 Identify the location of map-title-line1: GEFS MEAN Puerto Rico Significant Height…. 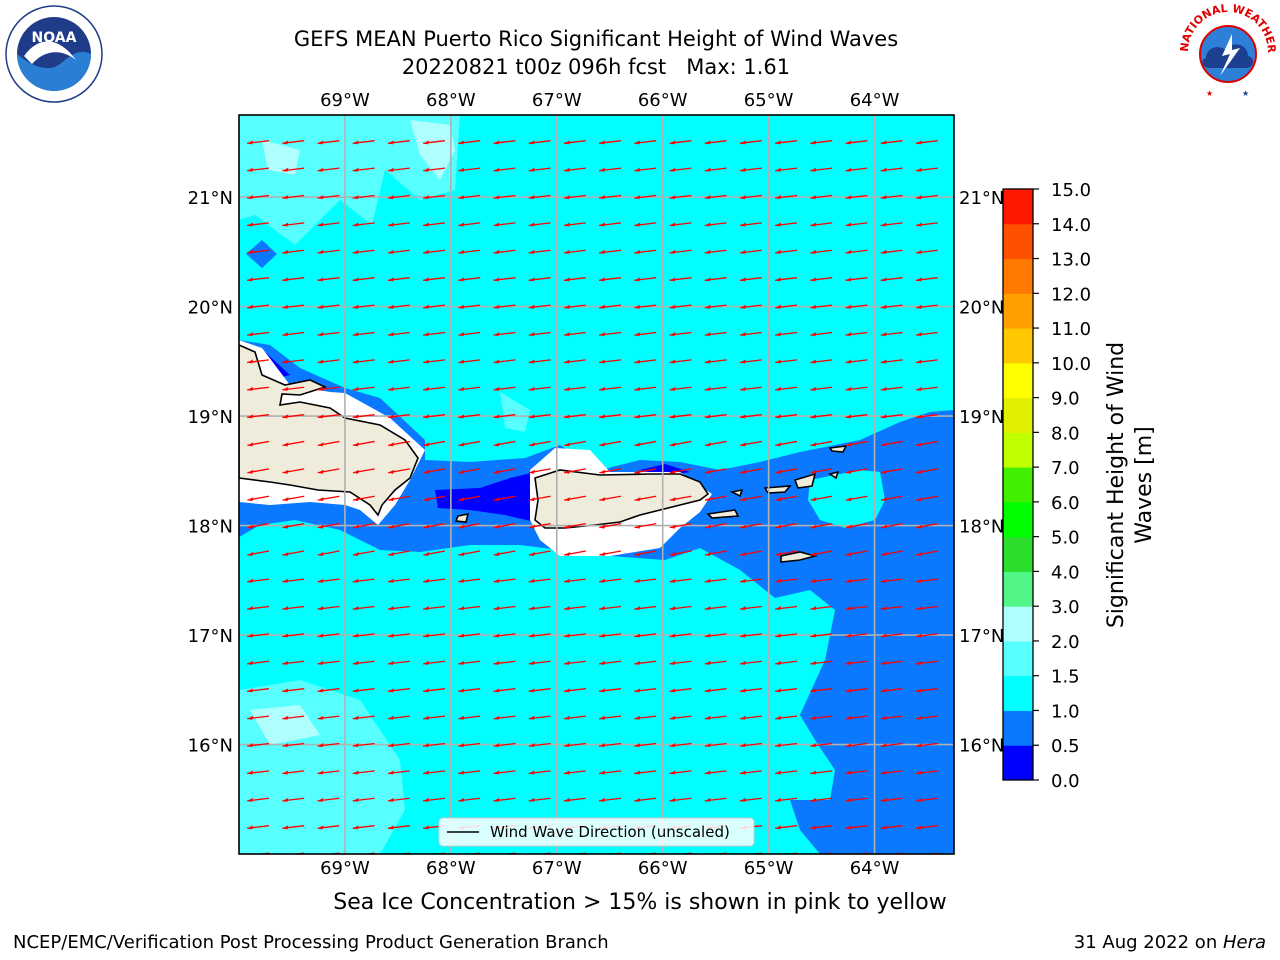
(596, 39).